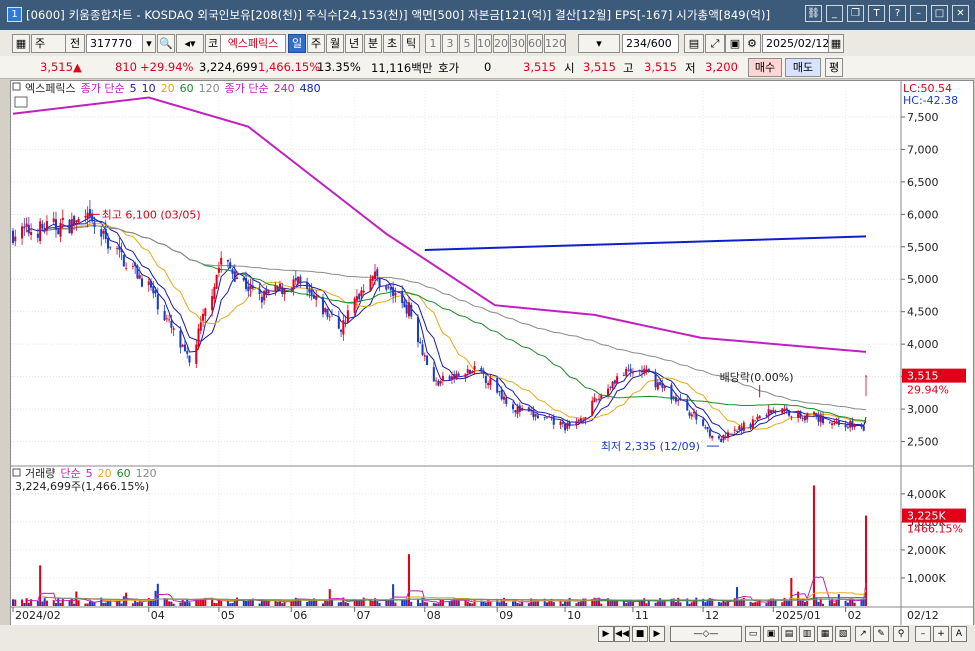 This screenshot has width=975, height=651. I want to click on compare-icon: ⤢, so click(715, 43).